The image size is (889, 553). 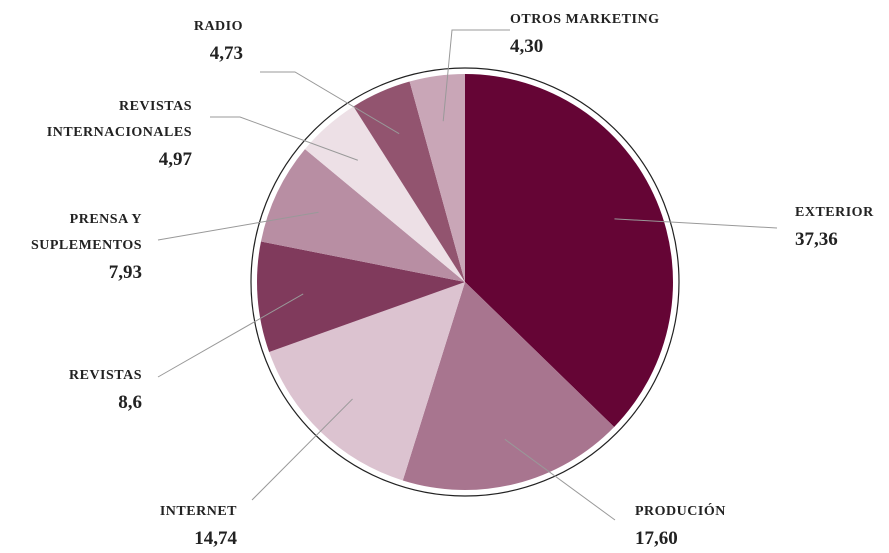 I want to click on value-label: 14,74, so click(x=215, y=538).